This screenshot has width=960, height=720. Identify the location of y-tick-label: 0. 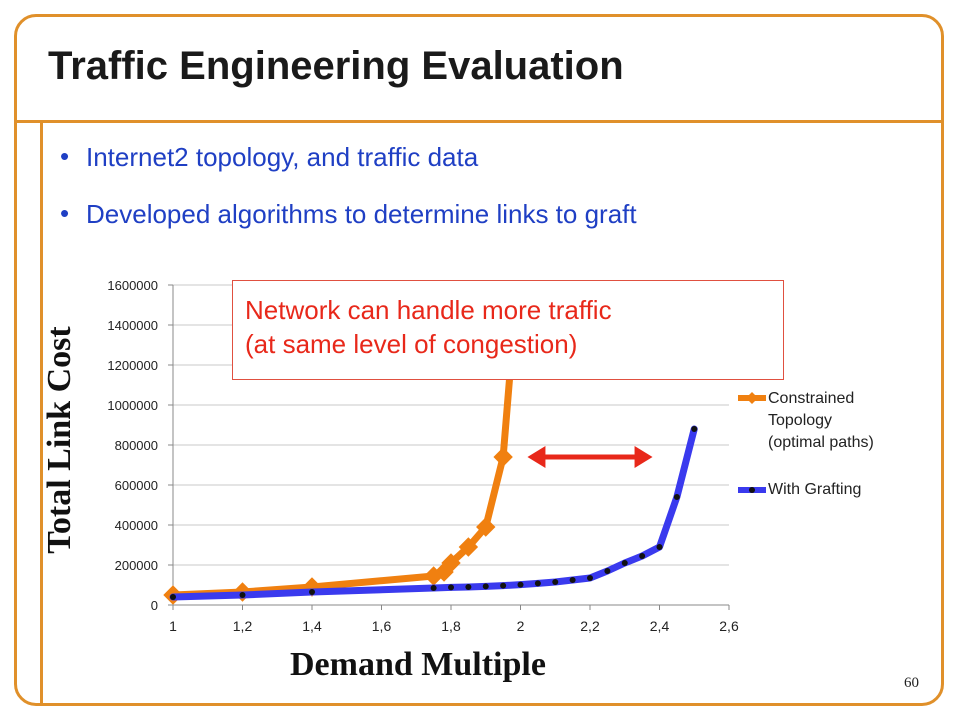
(154, 605).